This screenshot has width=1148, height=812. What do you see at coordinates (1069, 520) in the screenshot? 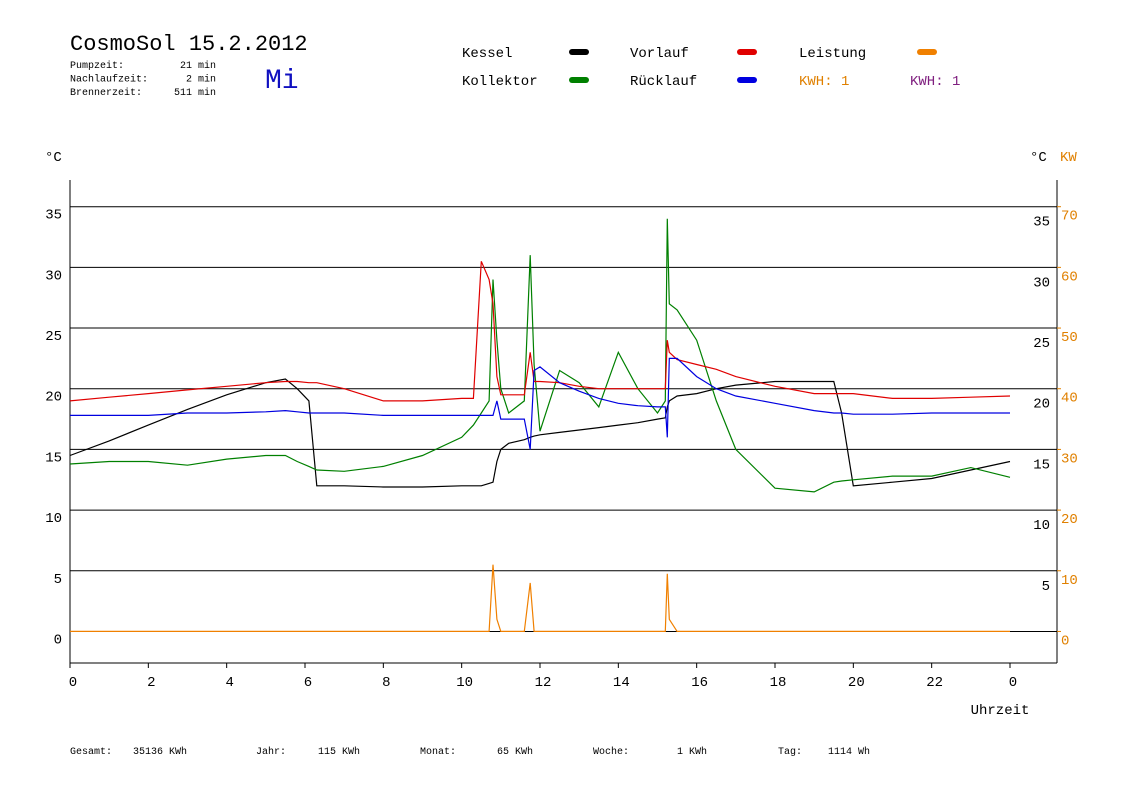
I see `y2-tick-label: 20` at bounding box center [1069, 520].